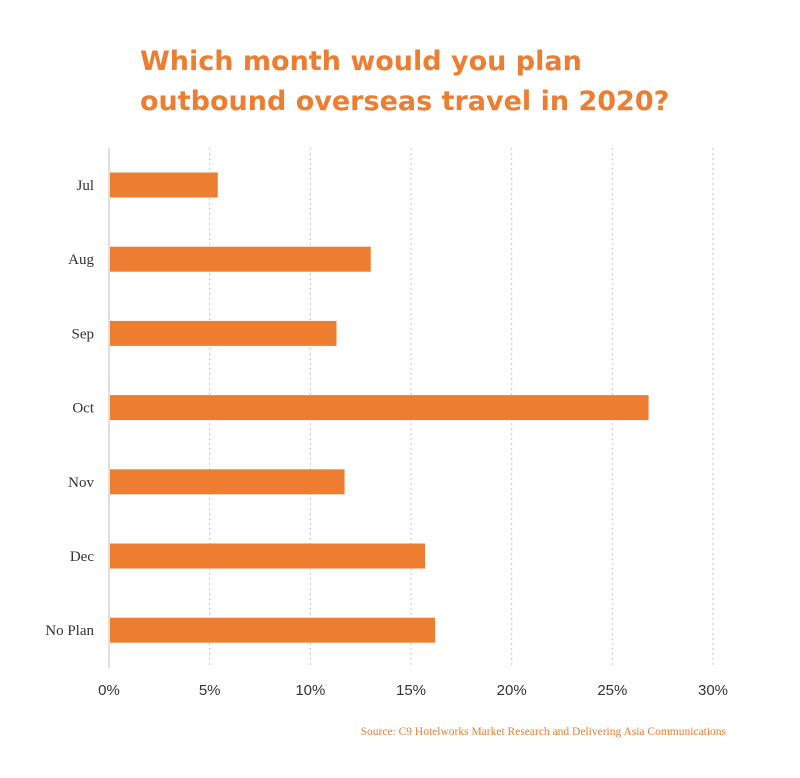 The height and width of the screenshot is (778, 800). What do you see at coordinates (164, 185) in the screenshot?
I see `bar-jul` at bounding box center [164, 185].